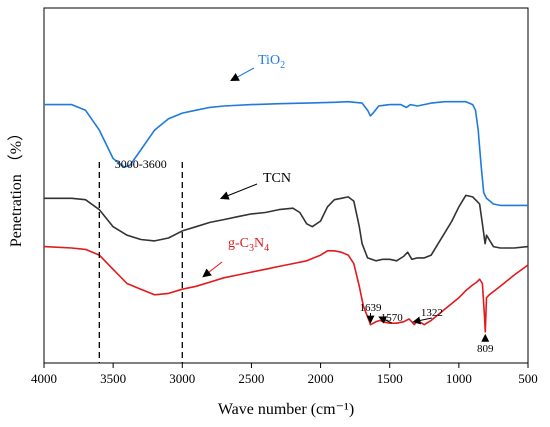 The image size is (550, 427). Describe the element at coordinates (459, 378) in the screenshot. I see `x-tick-label: 1000` at that location.